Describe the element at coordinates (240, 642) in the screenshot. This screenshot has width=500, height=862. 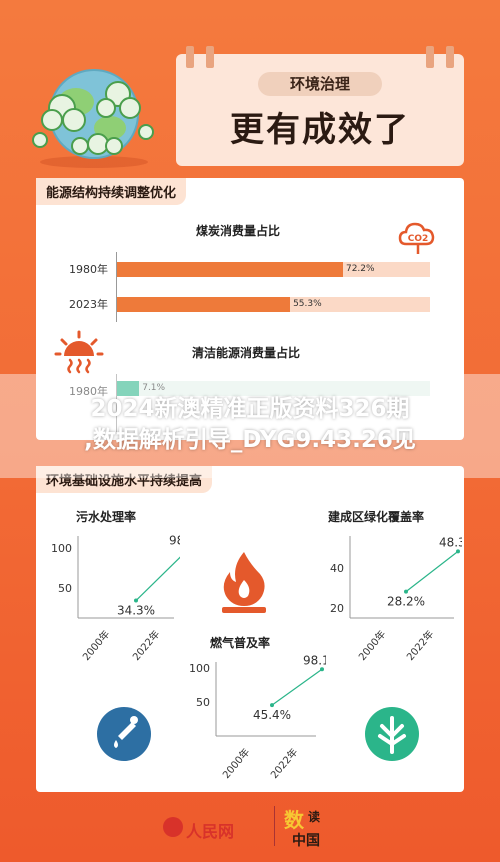
I see `gas-title: 燃气普及率` at that location.